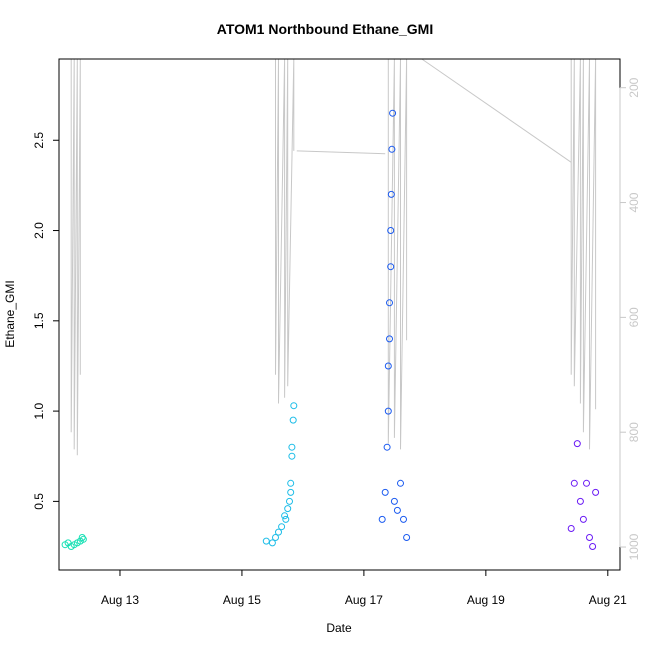  I want to click on right-tick-label: 600, so click(634, 317).